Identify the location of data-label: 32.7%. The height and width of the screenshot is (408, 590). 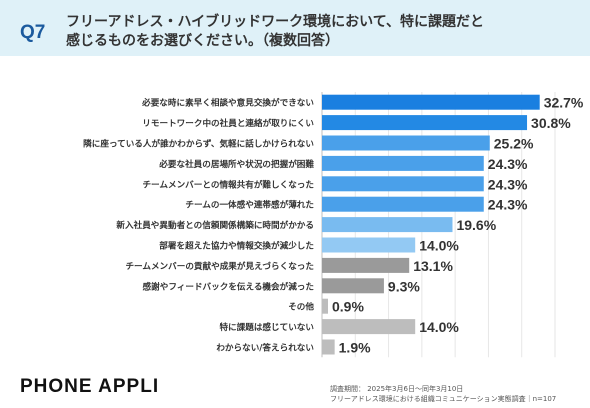
(564, 103).